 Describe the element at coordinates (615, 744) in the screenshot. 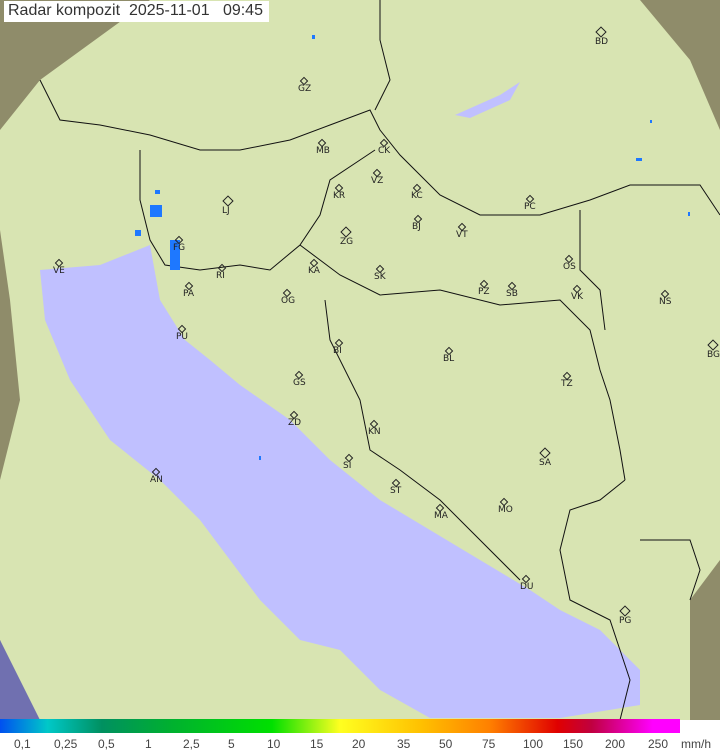

I see `legend-tick-label: 200` at that location.